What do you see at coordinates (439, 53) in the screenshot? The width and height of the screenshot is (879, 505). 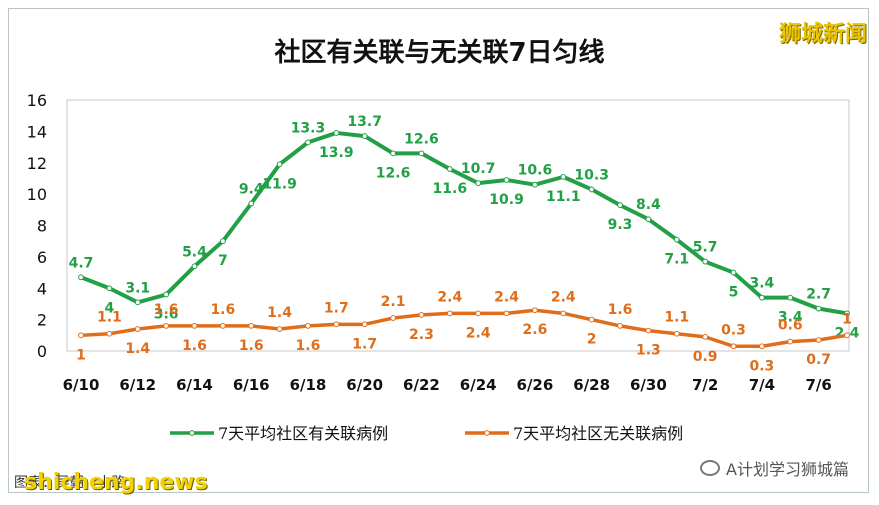 I see `chart-title: 社区有关联与无关联7日匀线` at bounding box center [439, 53].